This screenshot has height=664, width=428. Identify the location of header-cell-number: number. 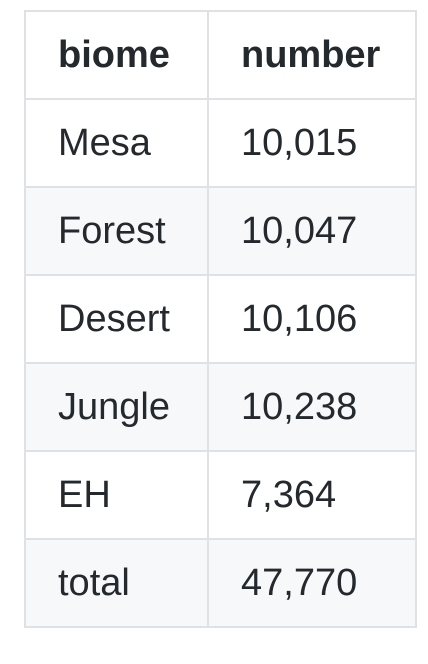
(312, 55).